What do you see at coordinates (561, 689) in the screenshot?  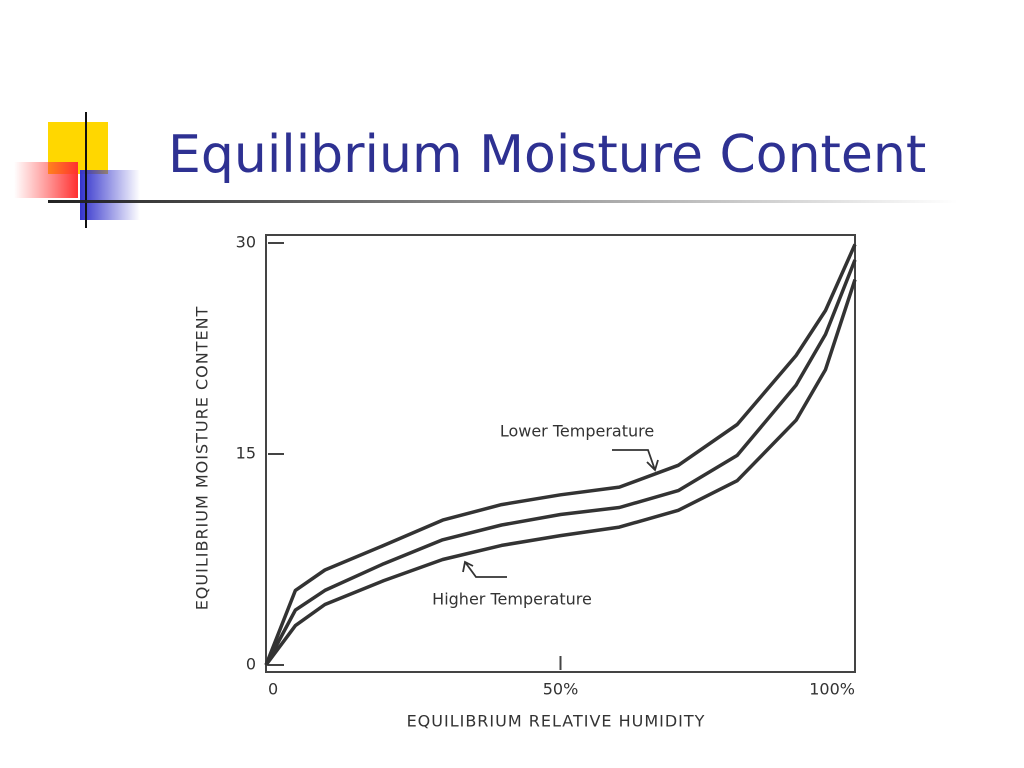 I see `x-tick-label: 50%` at bounding box center [561, 689].